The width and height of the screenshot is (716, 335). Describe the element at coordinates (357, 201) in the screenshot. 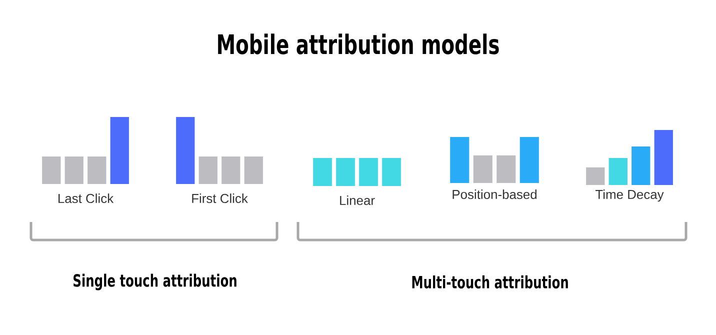

I see `text: Linear` at that location.